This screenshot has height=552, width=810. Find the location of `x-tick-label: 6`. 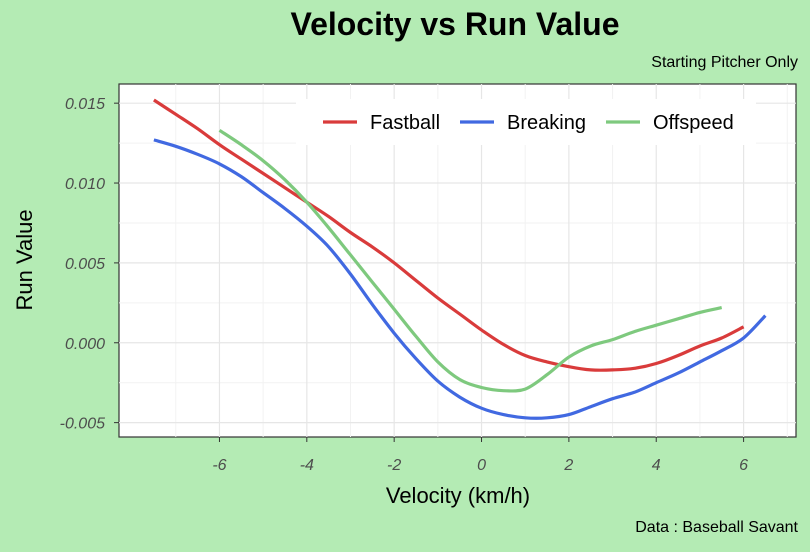

x-tick-label: 6 is located at coordinates (743, 465).